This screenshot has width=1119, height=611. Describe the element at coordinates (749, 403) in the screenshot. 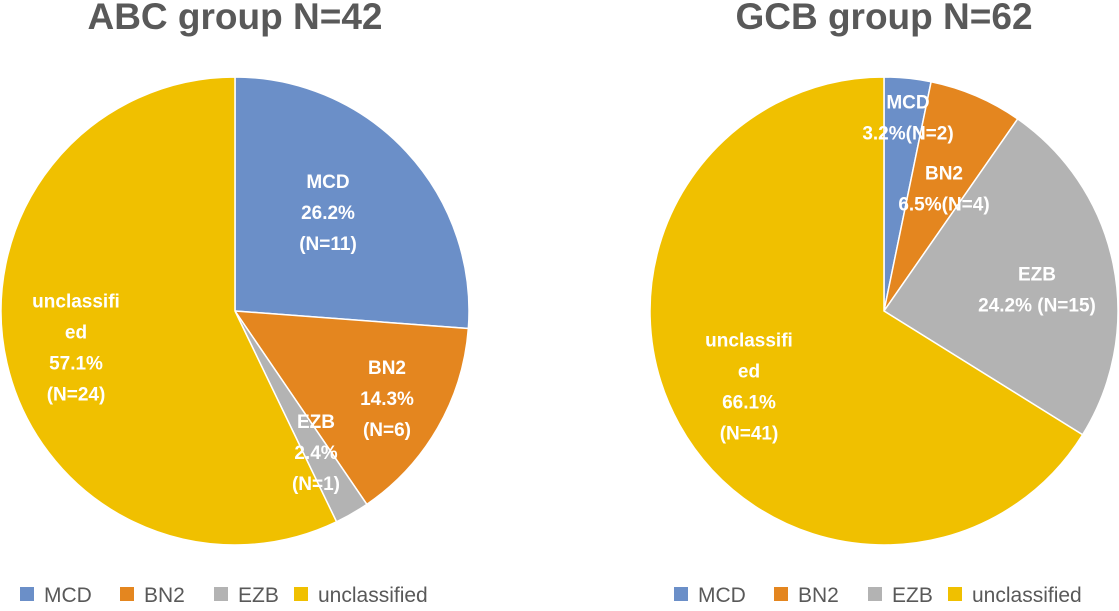

I see `slice-label-line: 66.1%` at that location.